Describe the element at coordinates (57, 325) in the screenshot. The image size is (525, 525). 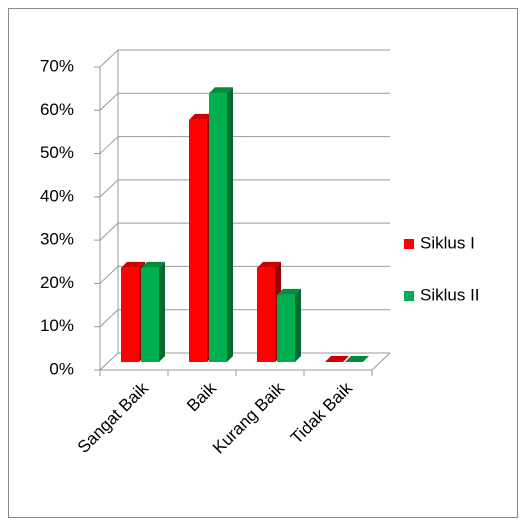
I see `y-tick-label: 10%` at that location.